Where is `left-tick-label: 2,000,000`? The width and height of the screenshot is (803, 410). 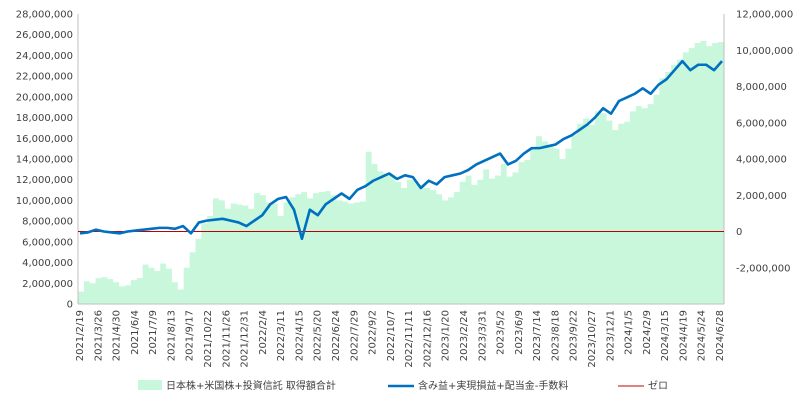
left-tick-label: 2,000,000 is located at coordinates (47, 284).